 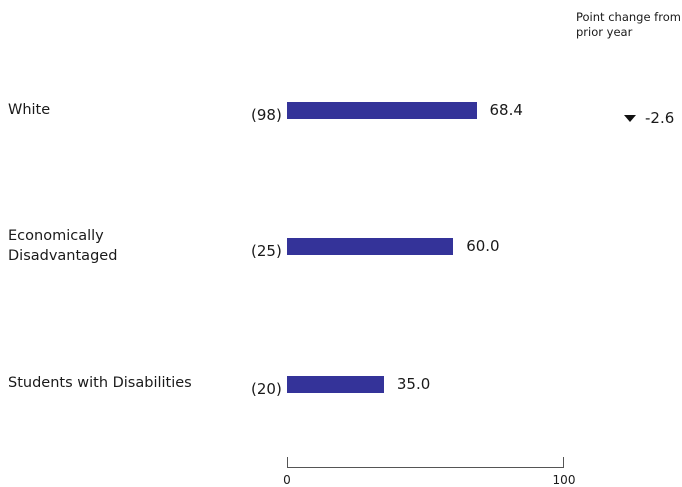 I want to click on count-label: (20), so click(x=266, y=389).